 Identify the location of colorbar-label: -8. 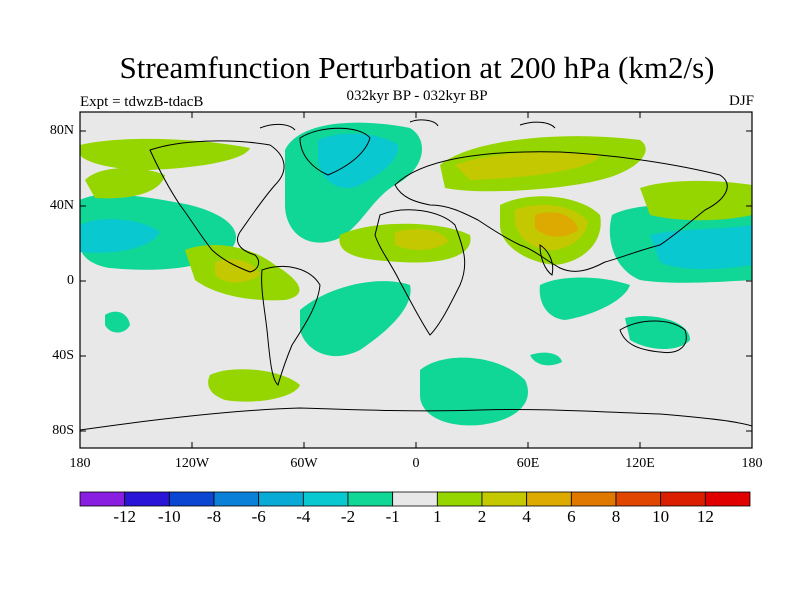
(214, 516).